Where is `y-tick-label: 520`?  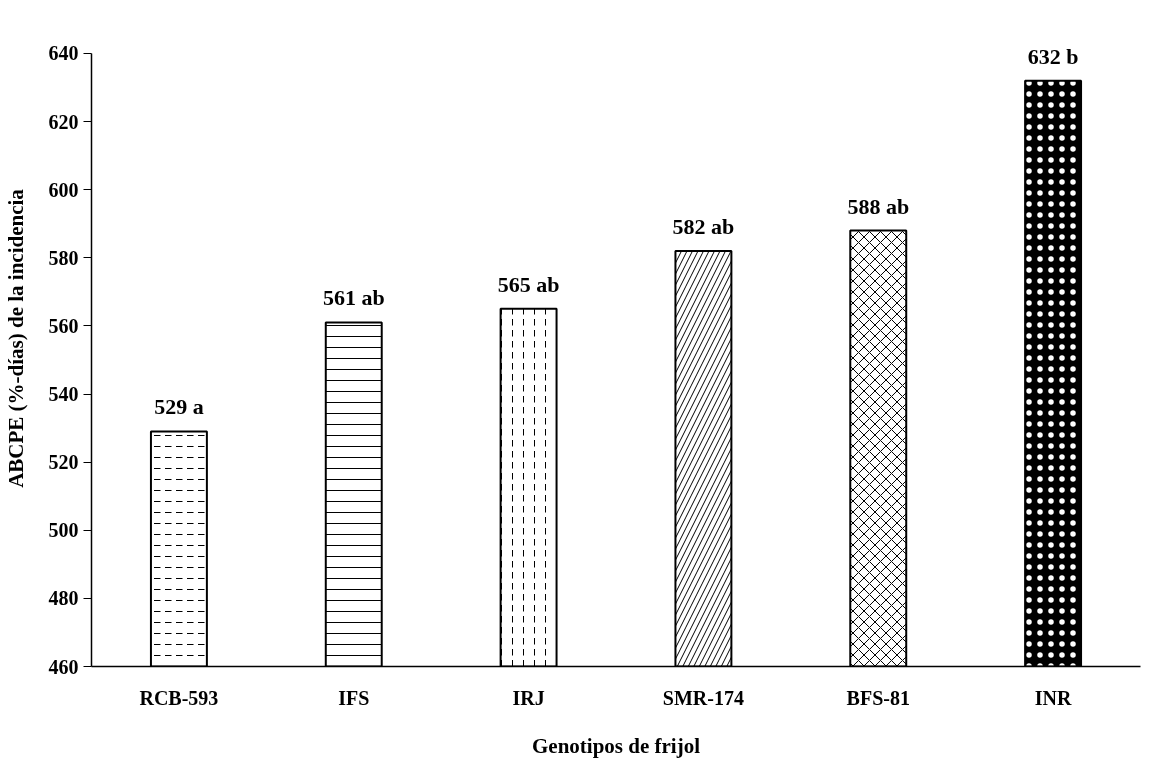 y-tick-label: 520 is located at coordinates (63, 462).